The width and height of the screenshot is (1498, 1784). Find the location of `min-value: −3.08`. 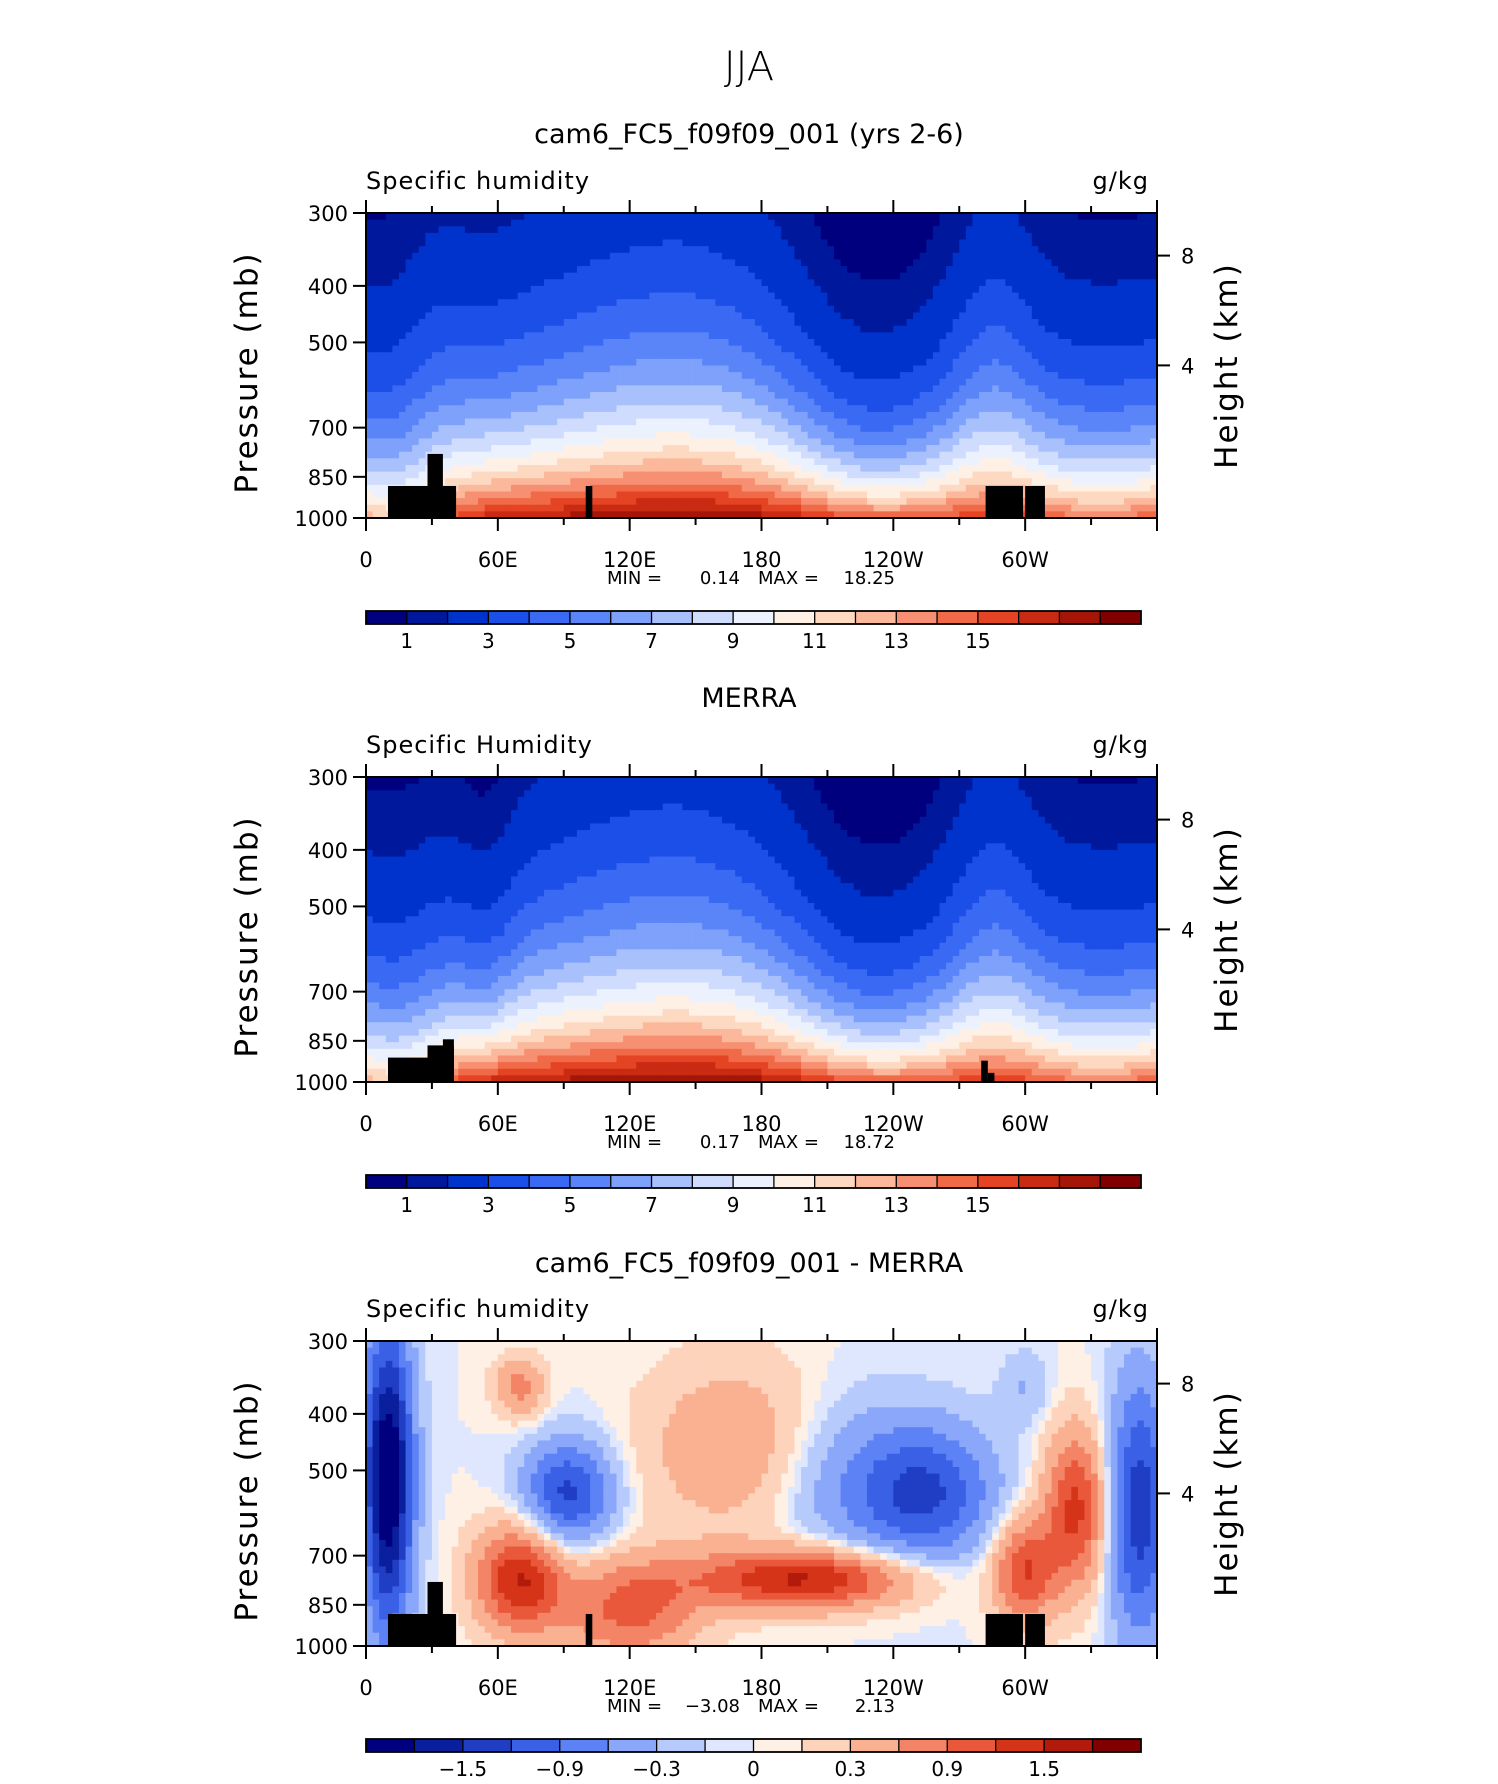

min-value: −3.08 is located at coordinates (712, 1706).